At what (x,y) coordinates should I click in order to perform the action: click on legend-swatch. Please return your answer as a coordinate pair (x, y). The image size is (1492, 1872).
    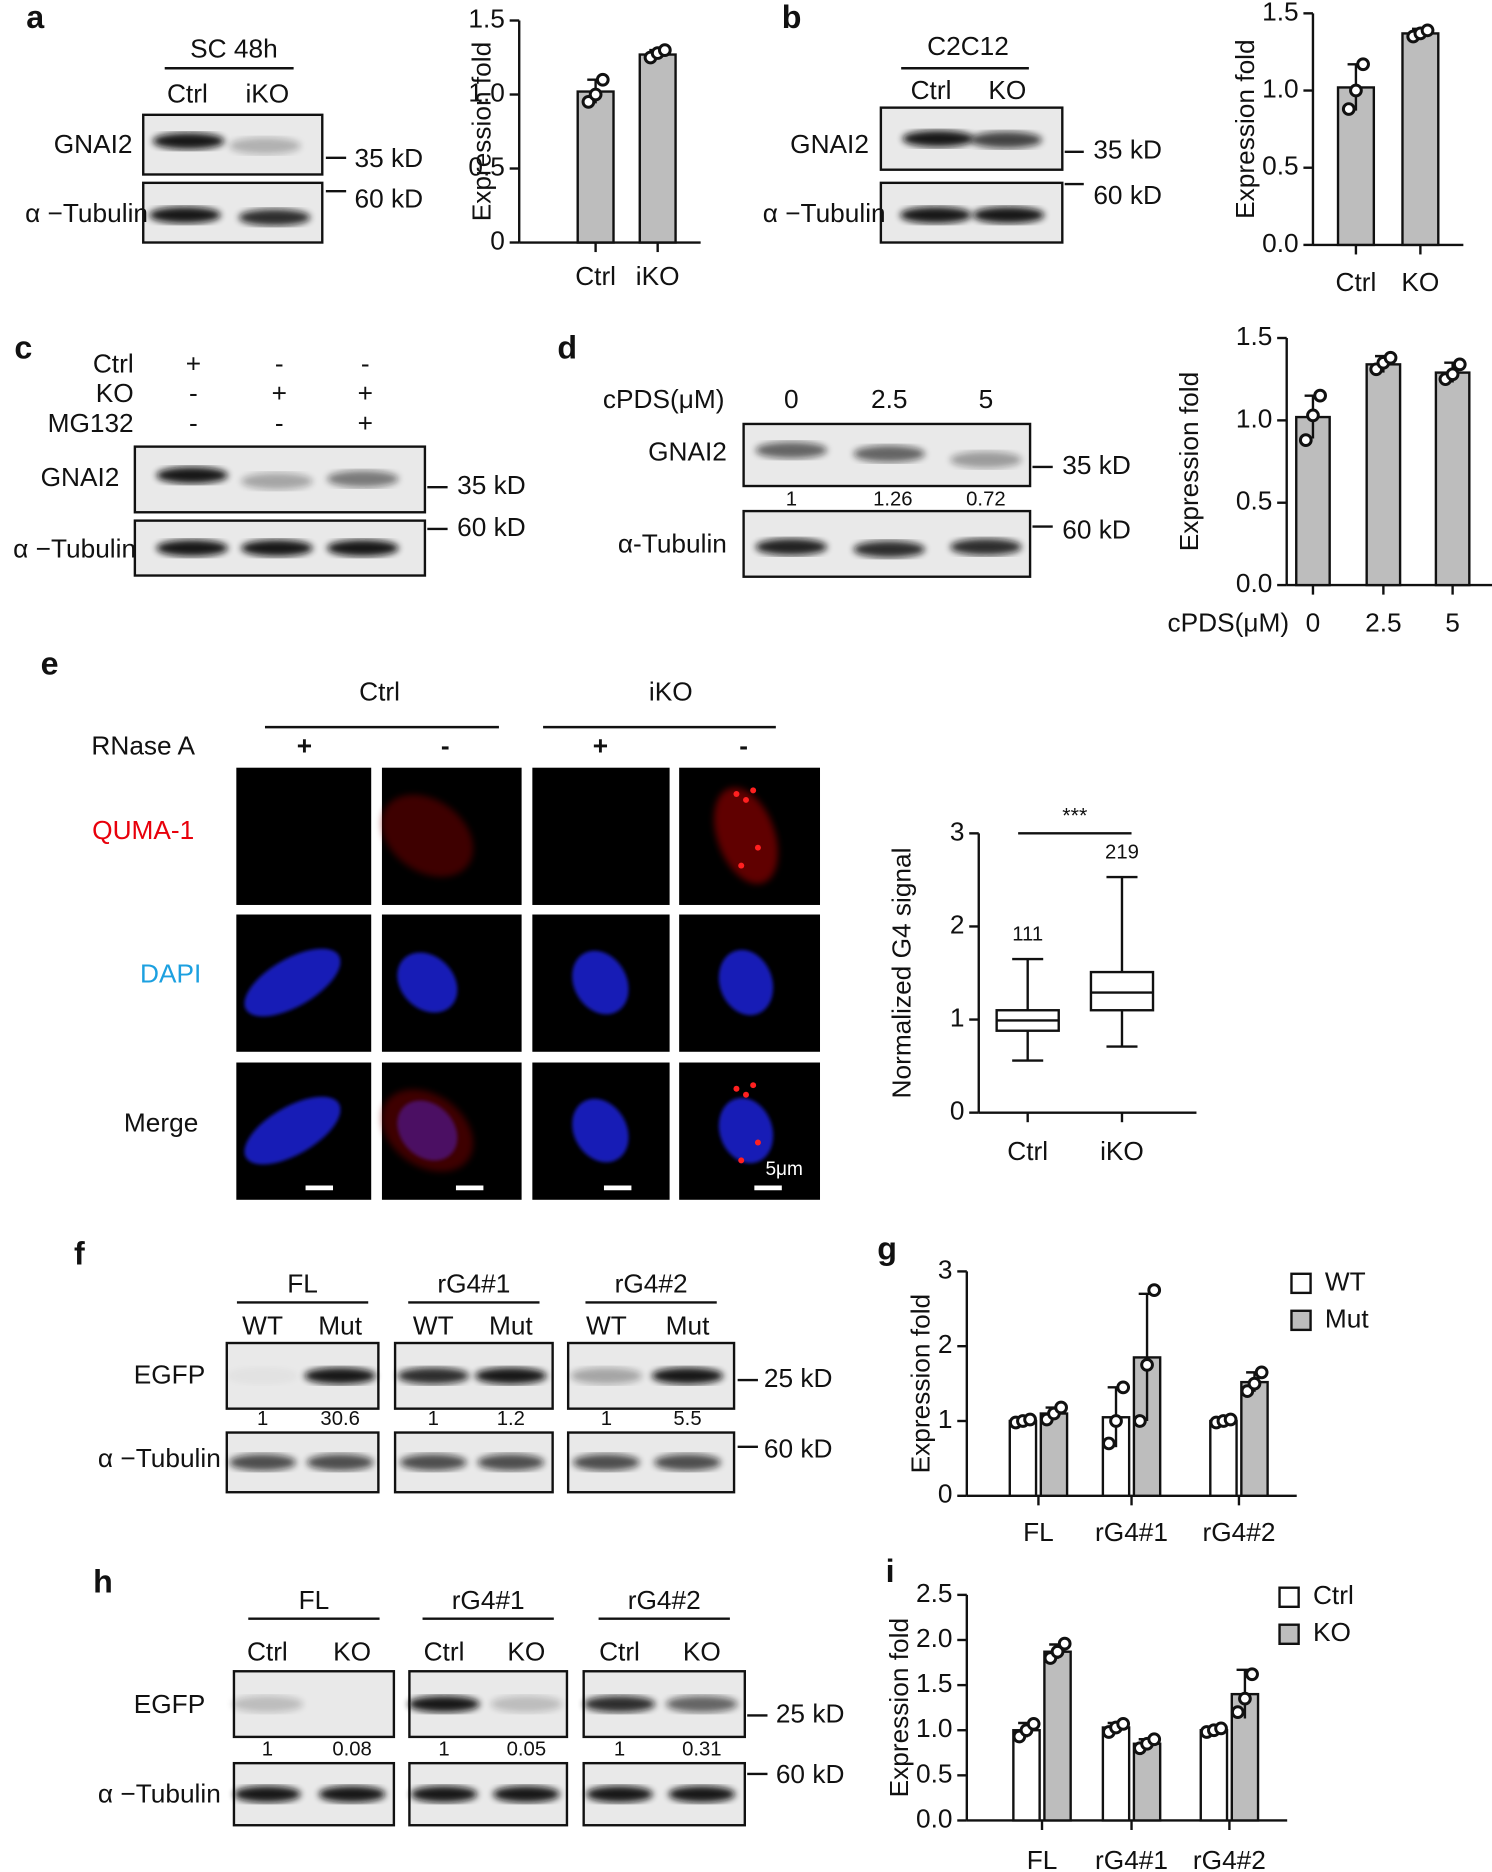
    Looking at the image, I should click on (1301, 1320).